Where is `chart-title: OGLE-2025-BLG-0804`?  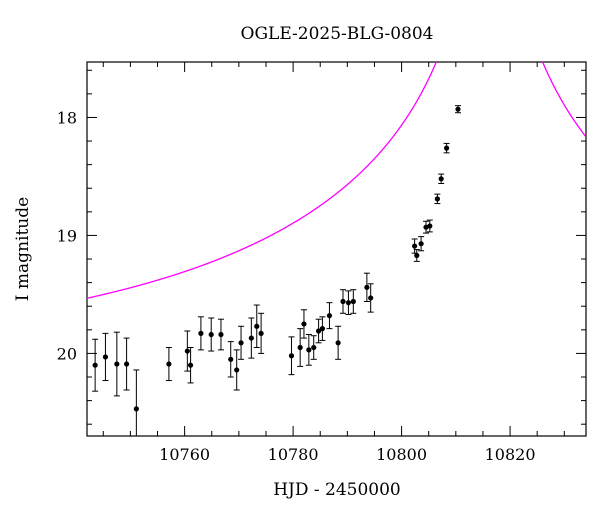
chart-title: OGLE-2025-BLG-0804 is located at coordinates (337, 34).